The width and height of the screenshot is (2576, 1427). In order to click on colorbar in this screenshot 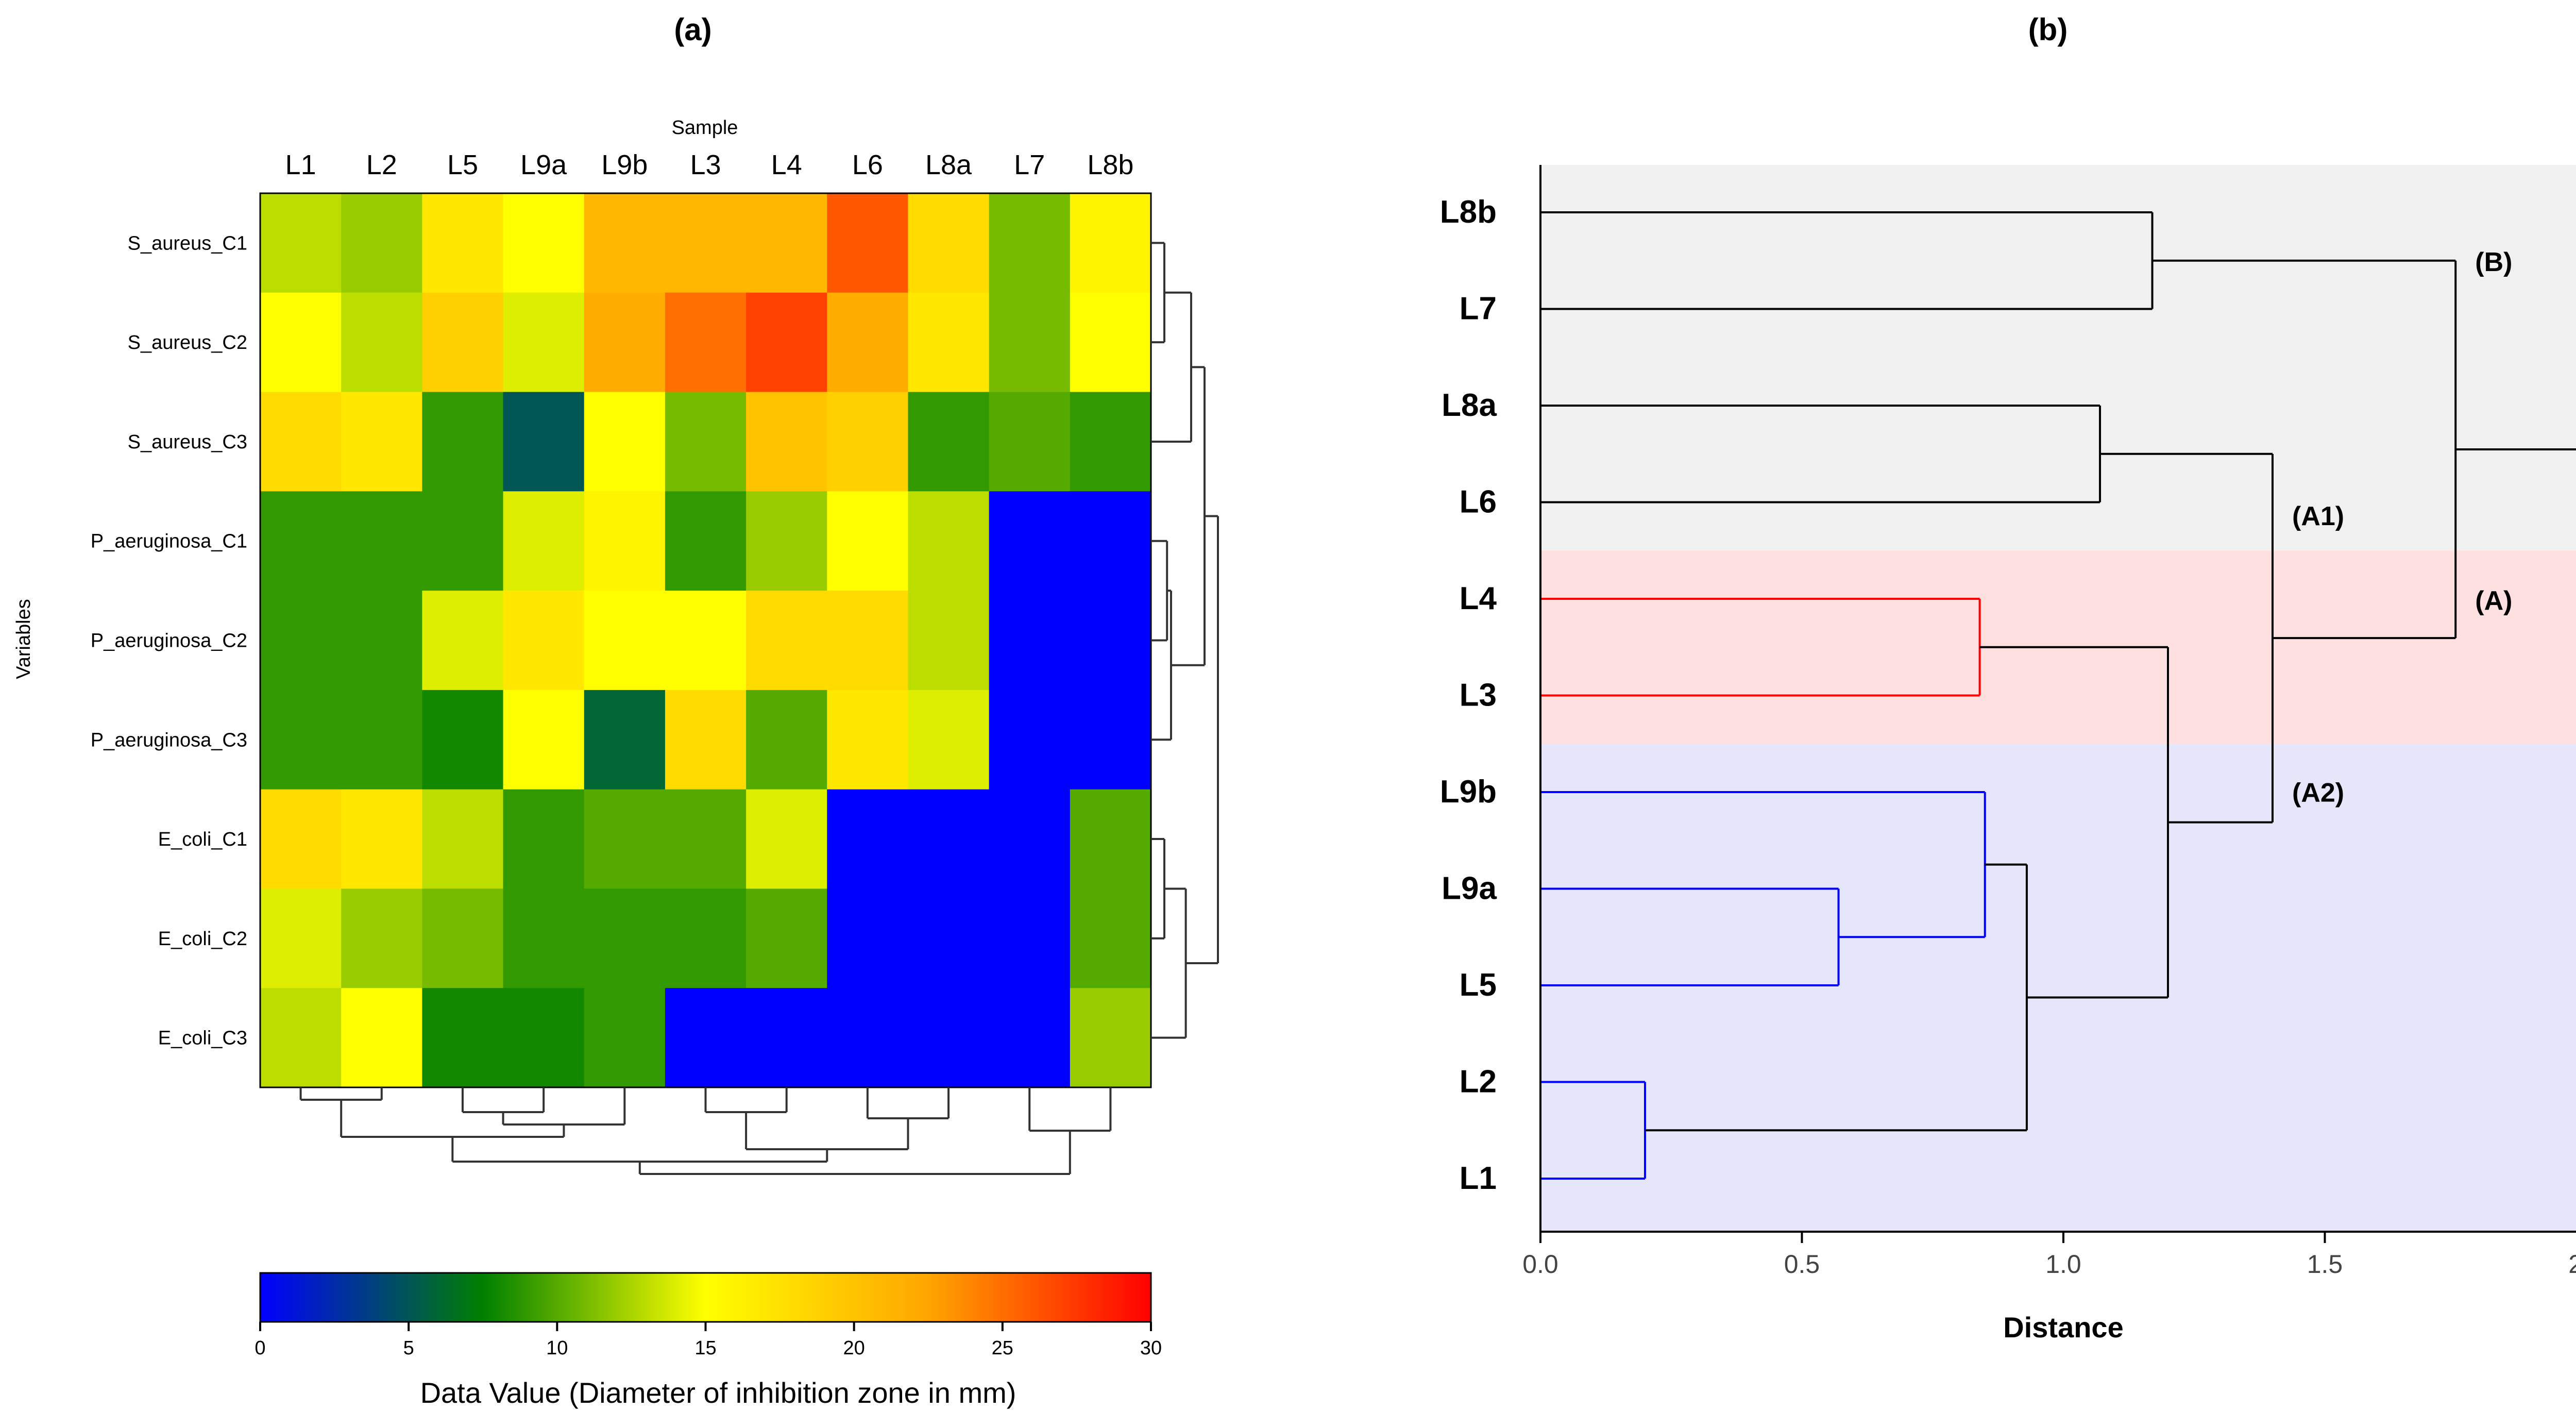, I will do `click(705, 1297)`.